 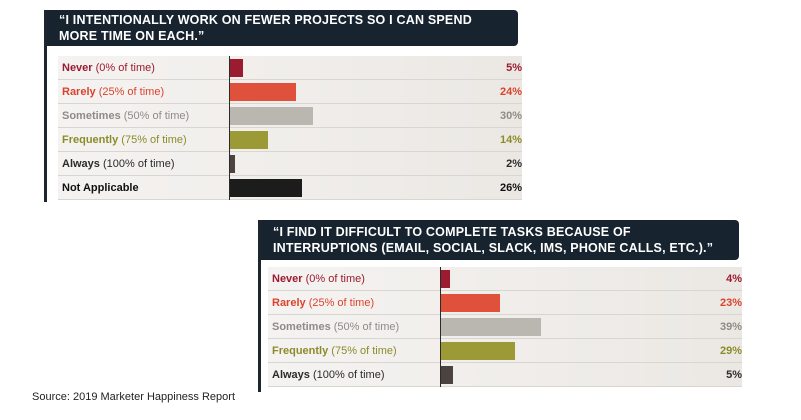 I want to click on source-note: Source: 2019 Marketer Happiness Report, so click(x=133, y=397).